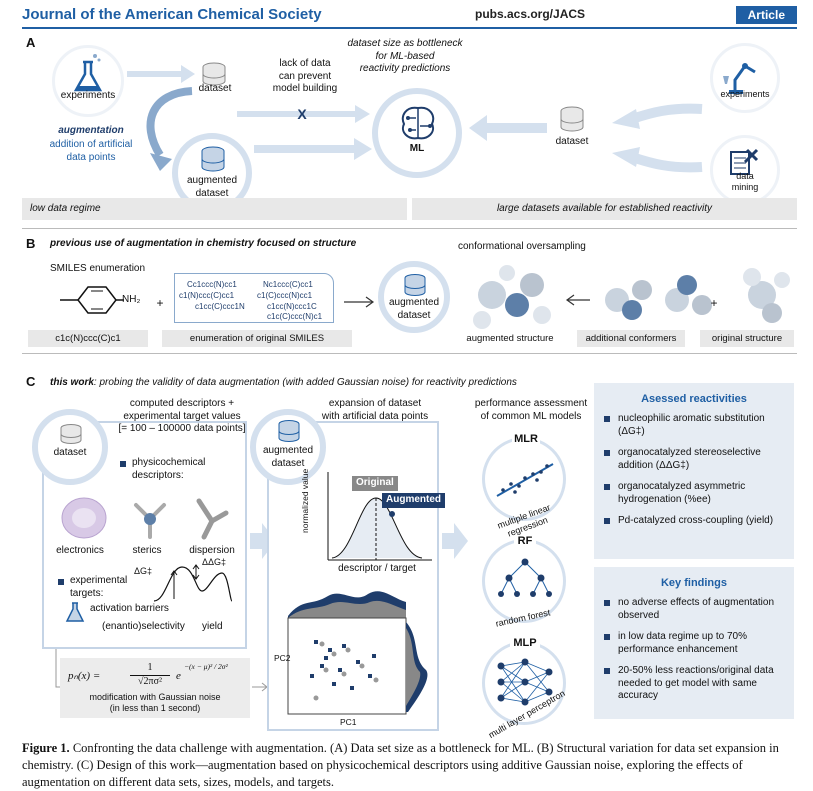 The height and width of the screenshot is (791, 813). I want to click on enumeration-box: enumeration of original SMILES, so click(257, 338).